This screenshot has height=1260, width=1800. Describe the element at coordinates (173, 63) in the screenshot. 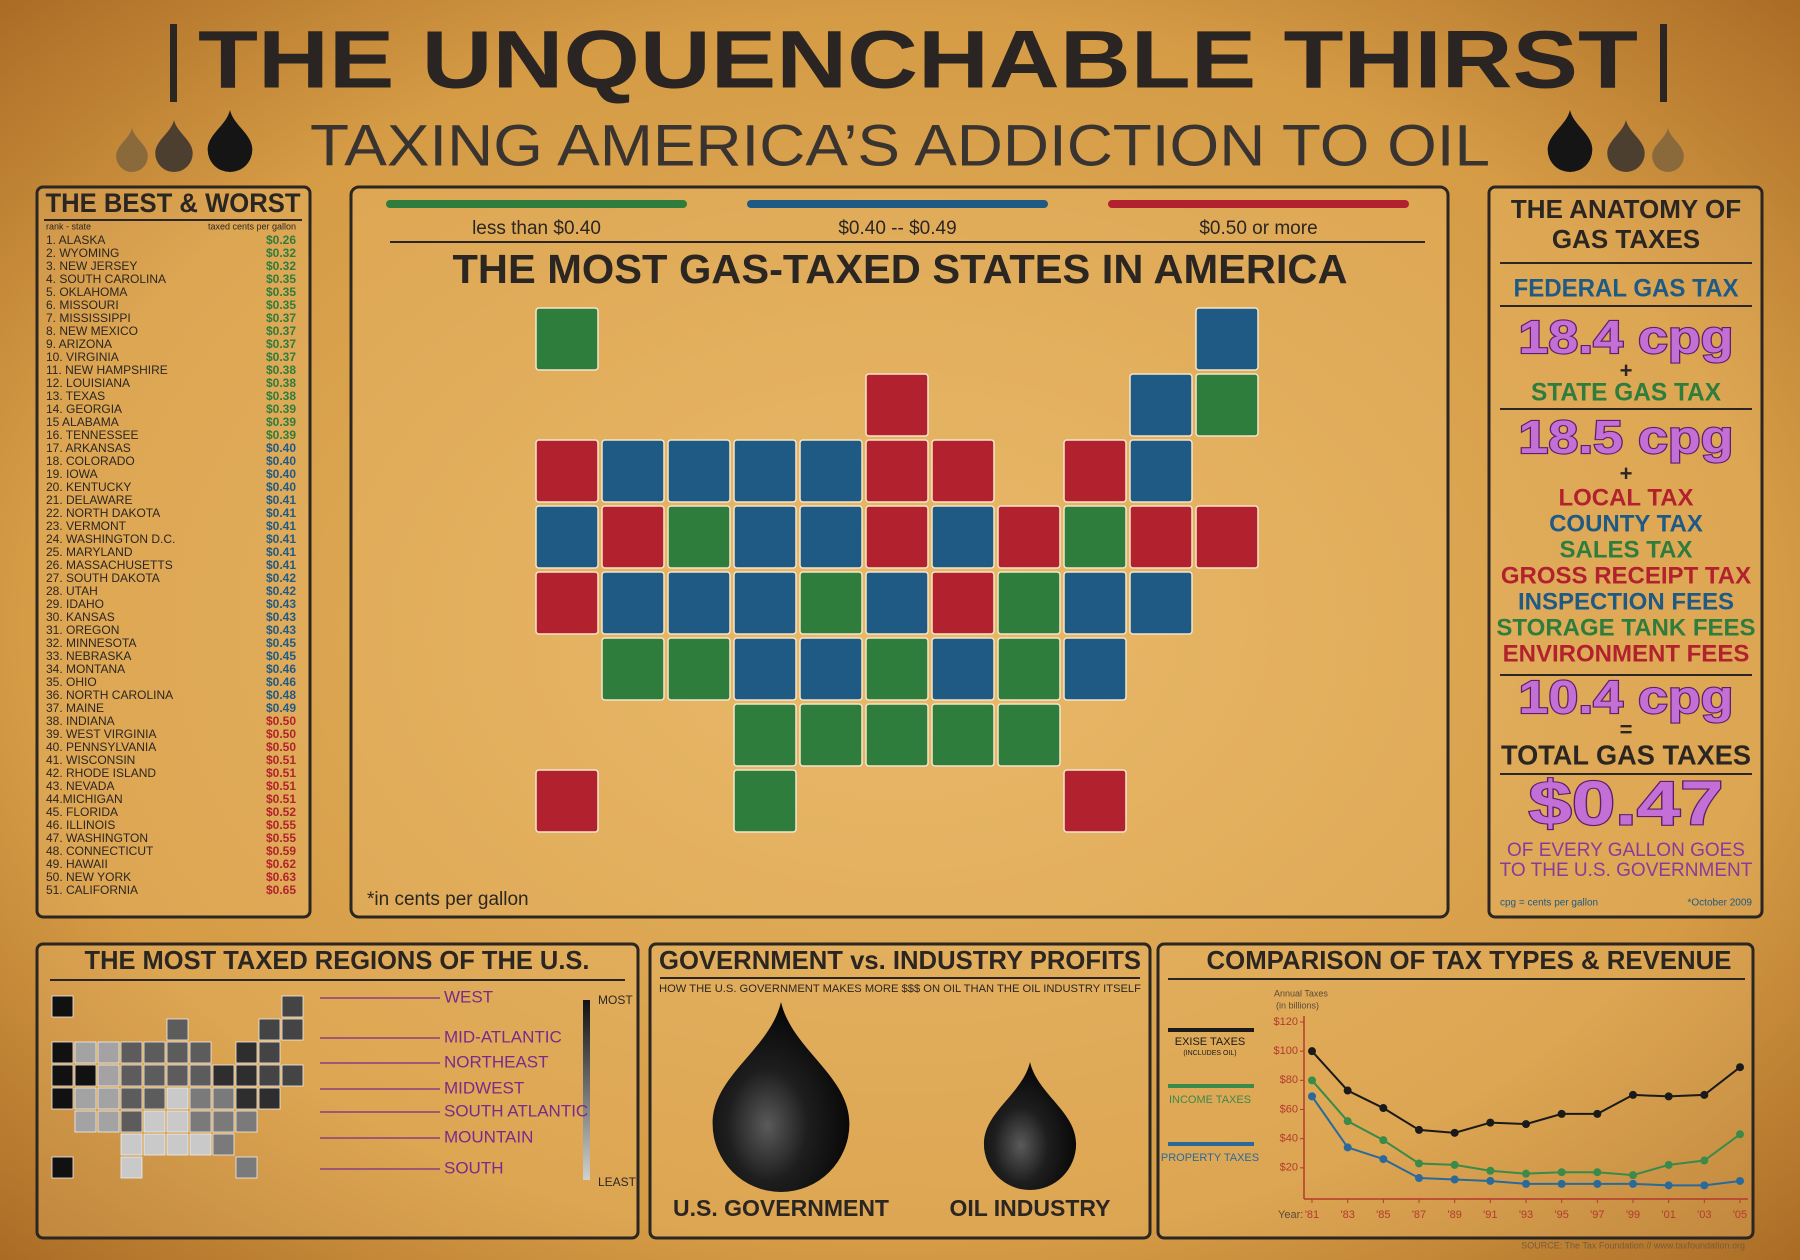

I see `title-bar` at that location.